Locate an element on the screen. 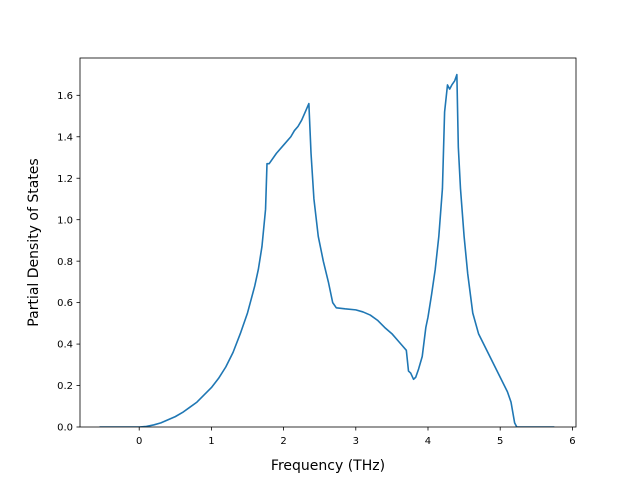 This screenshot has height=480, width=640. x-tick-label: 2 is located at coordinates (283, 441).